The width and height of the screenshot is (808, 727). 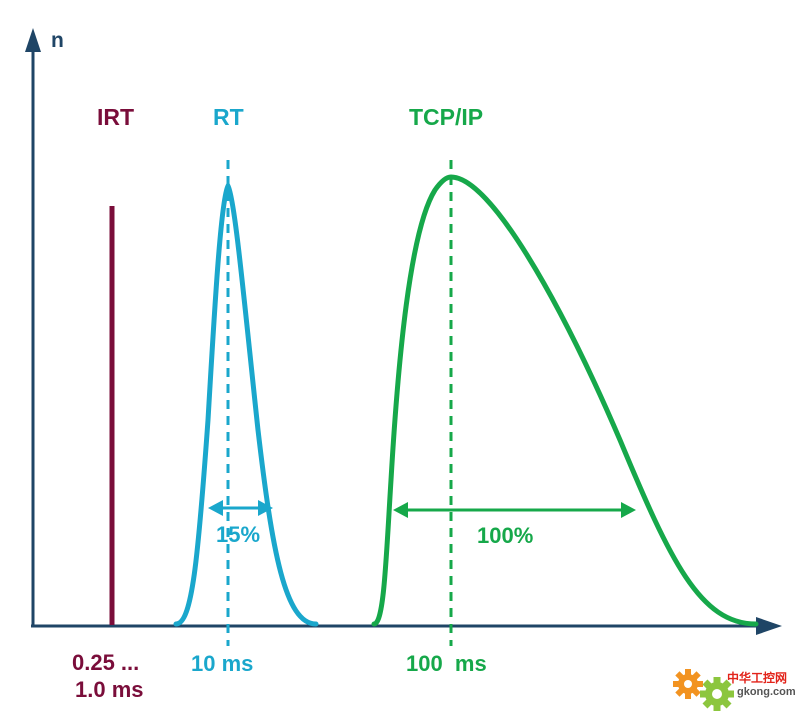 What do you see at coordinates (446, 117) in the screenshot?
I see `tcpip-label: TCP/IP` at bounding box center [446, 117].